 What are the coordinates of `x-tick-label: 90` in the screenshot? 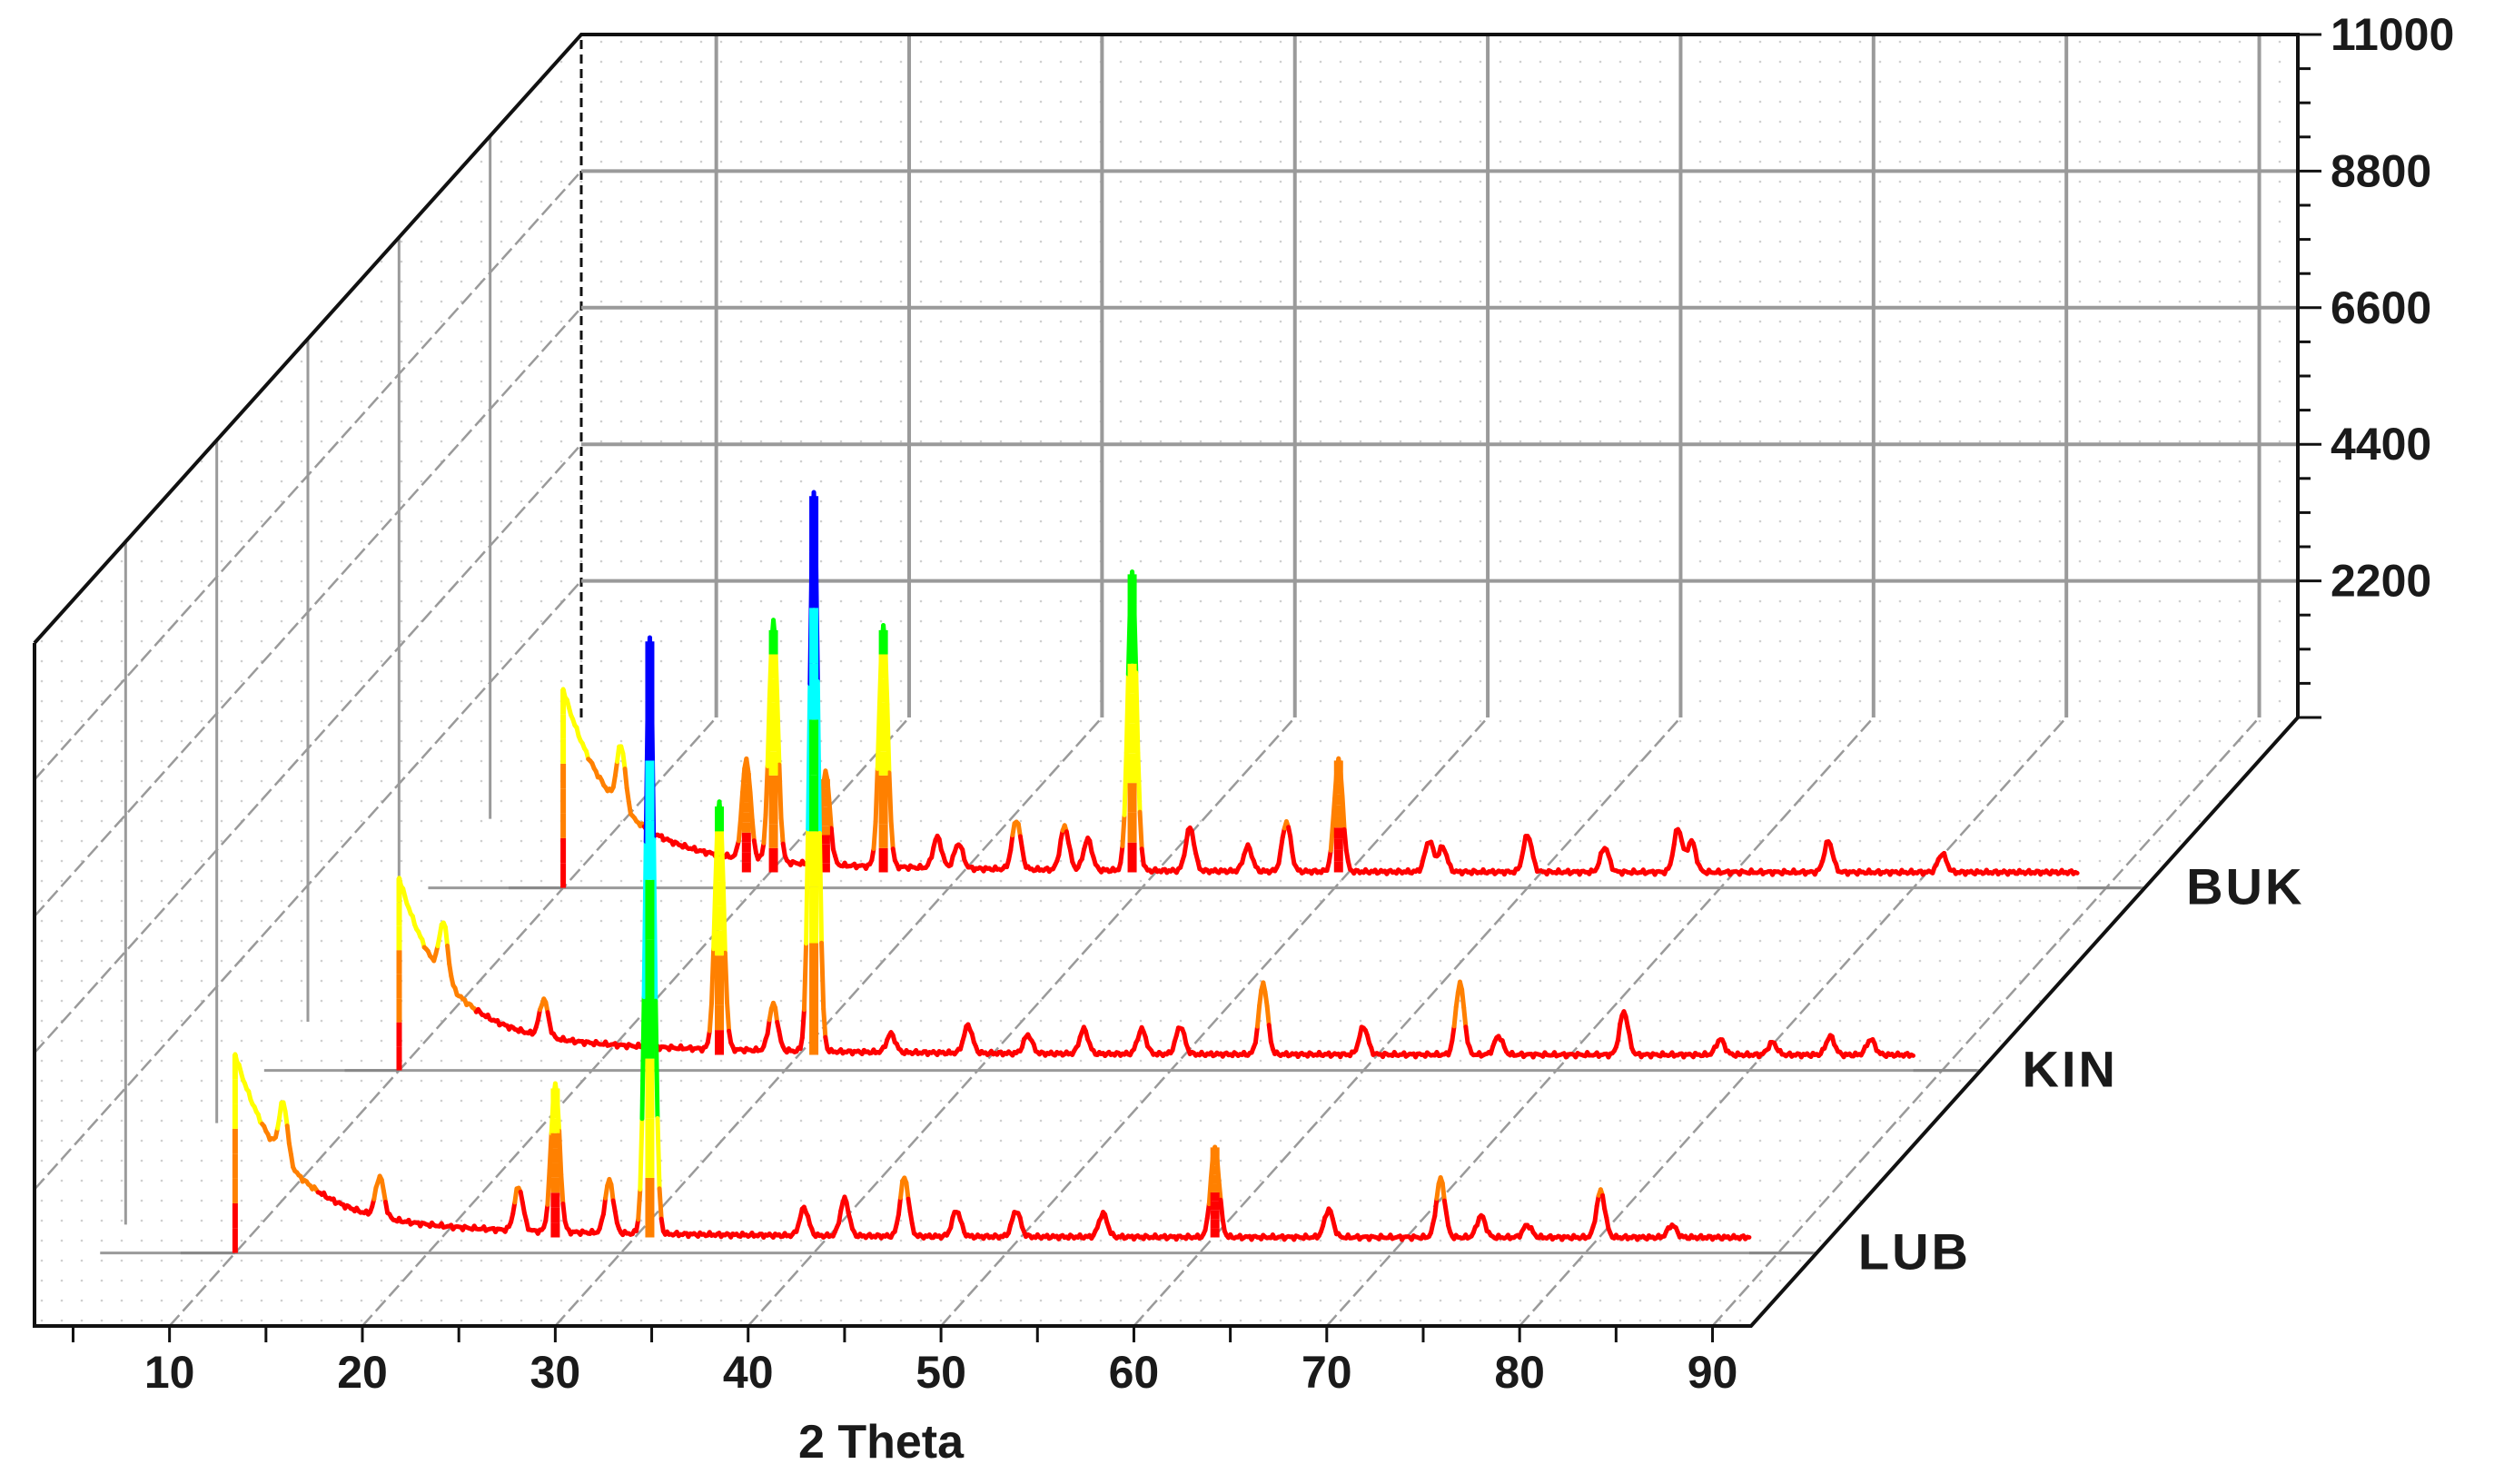 It's located at (1713, 1372).